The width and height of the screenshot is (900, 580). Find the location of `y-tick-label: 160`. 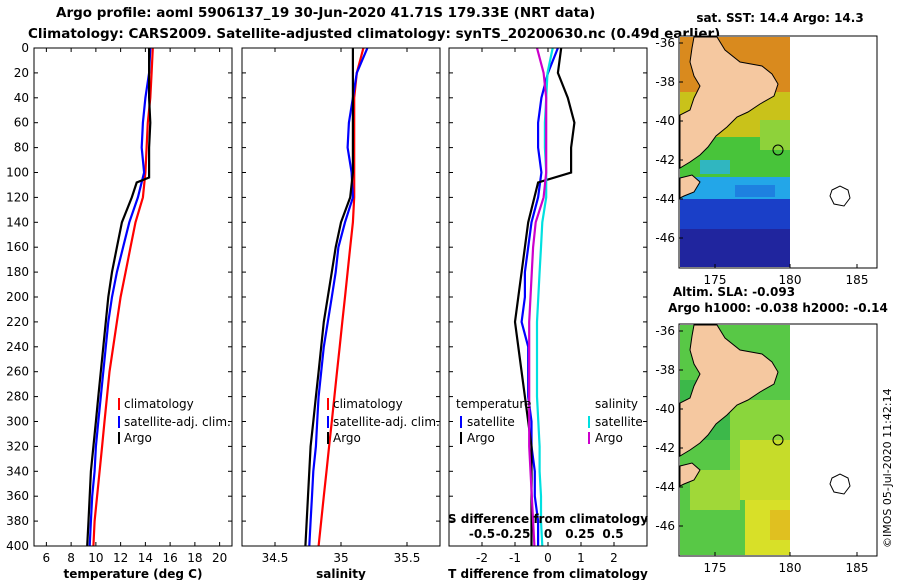

y-tick-label: 160 is located at coordinates (17, 247).